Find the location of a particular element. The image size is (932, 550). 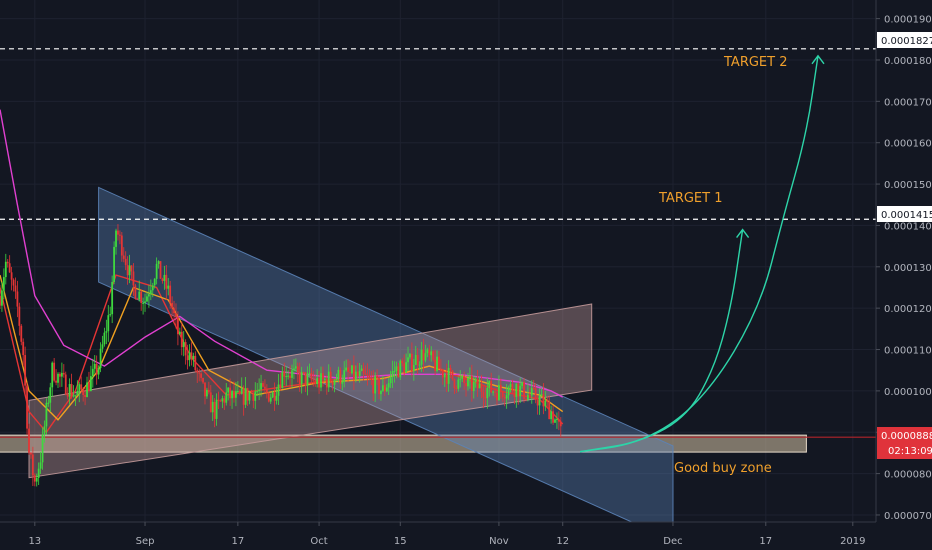

time-axis is located at coordinates (466, 535).